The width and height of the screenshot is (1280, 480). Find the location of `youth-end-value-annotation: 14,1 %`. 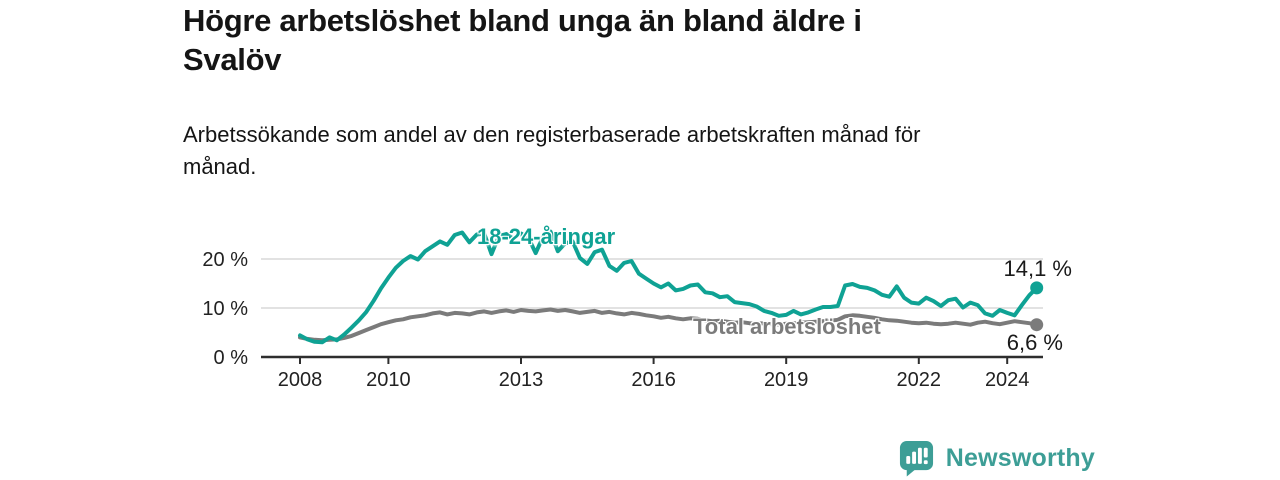

youth-end-value-annotation: 14,1 % is located at coordinates (1038, 268).